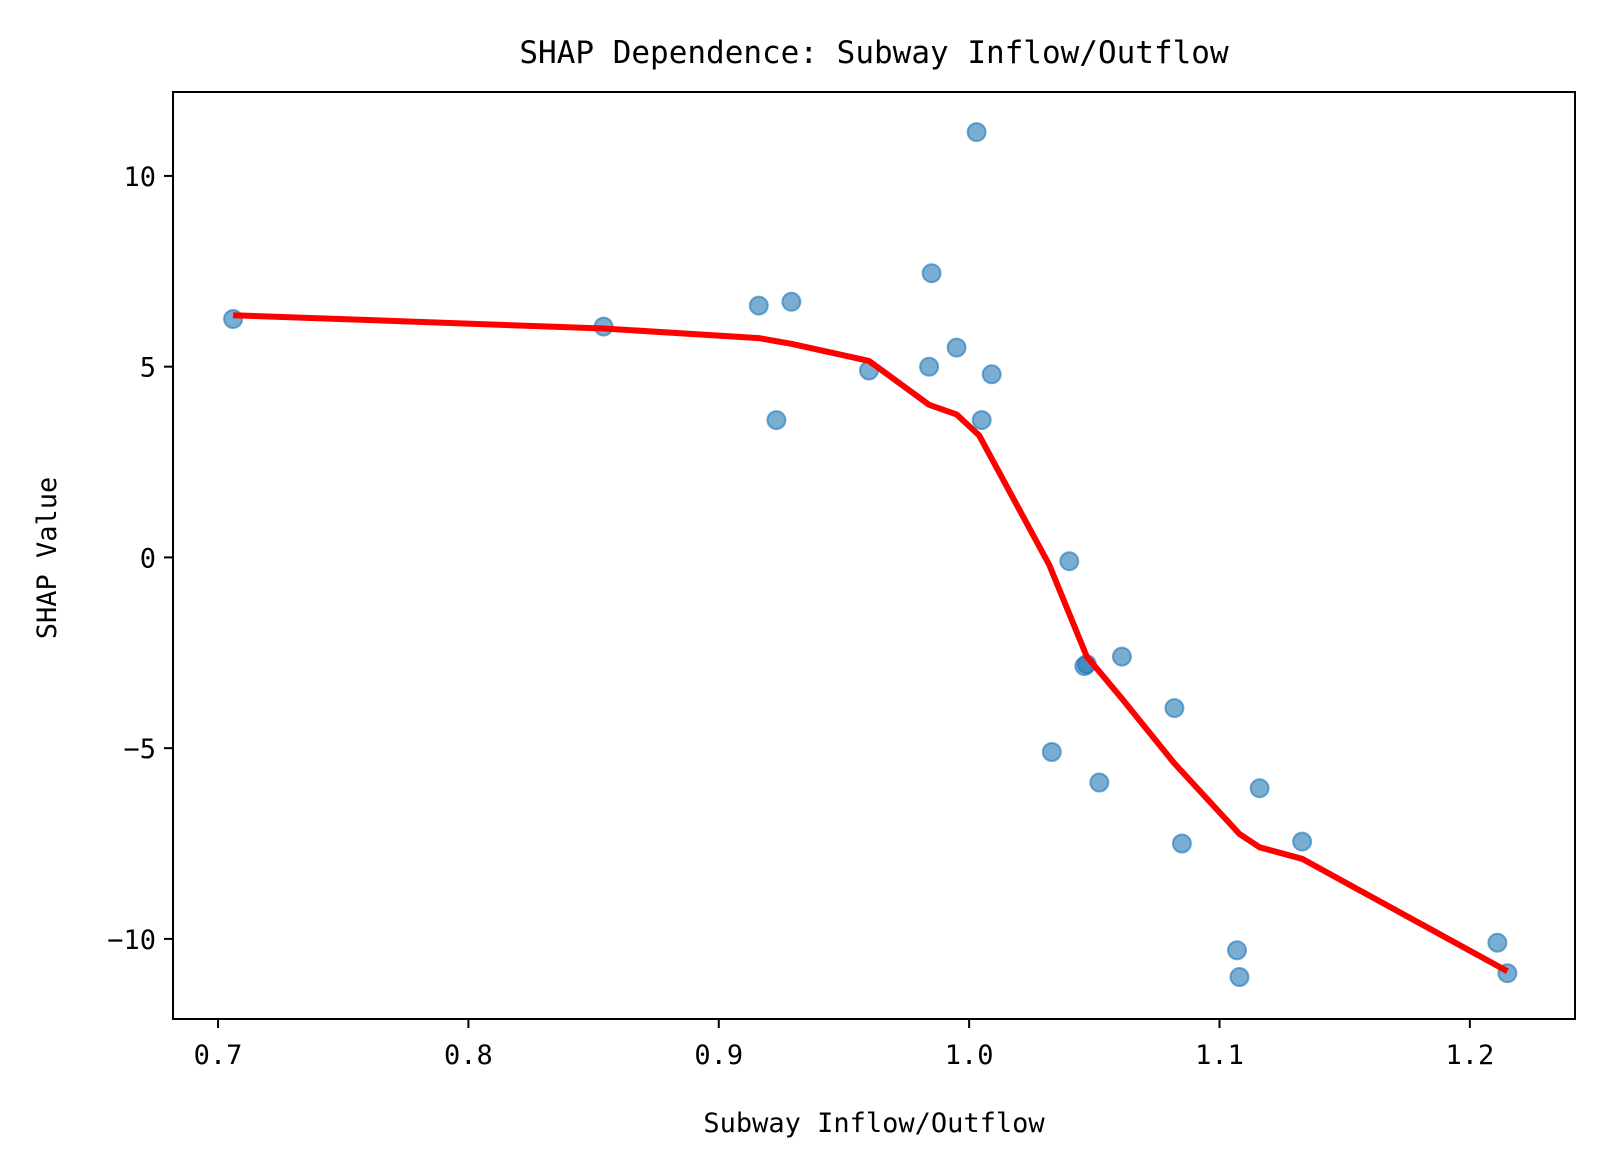 The height and width of the screenshot is (1167, 1598). Describe the element at coordinates (874, 53) in the screenshot. I see `chart-title: SHAP Dependence: Subway Inflow/Outflow` at that location.